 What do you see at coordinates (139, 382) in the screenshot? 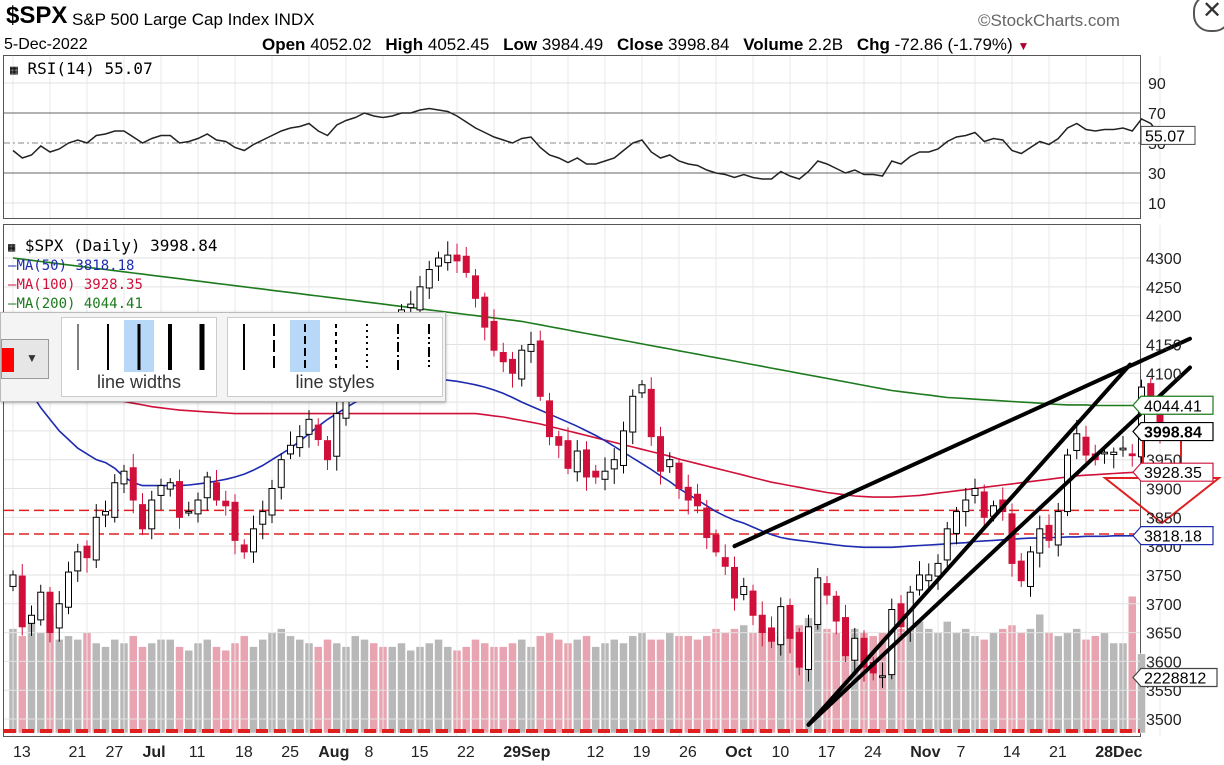
I see `line-widths-label: line widths` at bounding box center [139, 382].